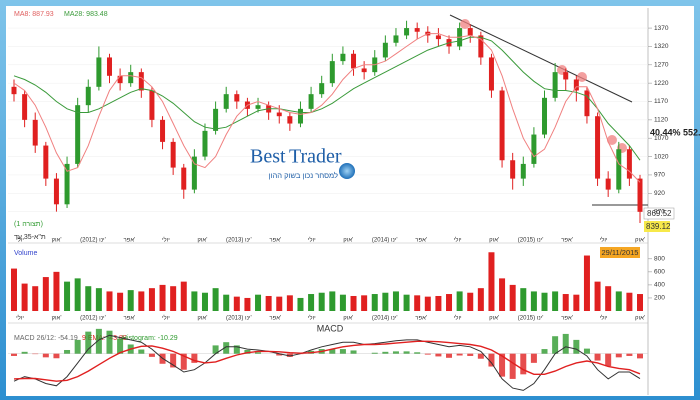 This screenshot has height=400, width=700. I want to click on y-tick-label: 1020, so click(661, 156).